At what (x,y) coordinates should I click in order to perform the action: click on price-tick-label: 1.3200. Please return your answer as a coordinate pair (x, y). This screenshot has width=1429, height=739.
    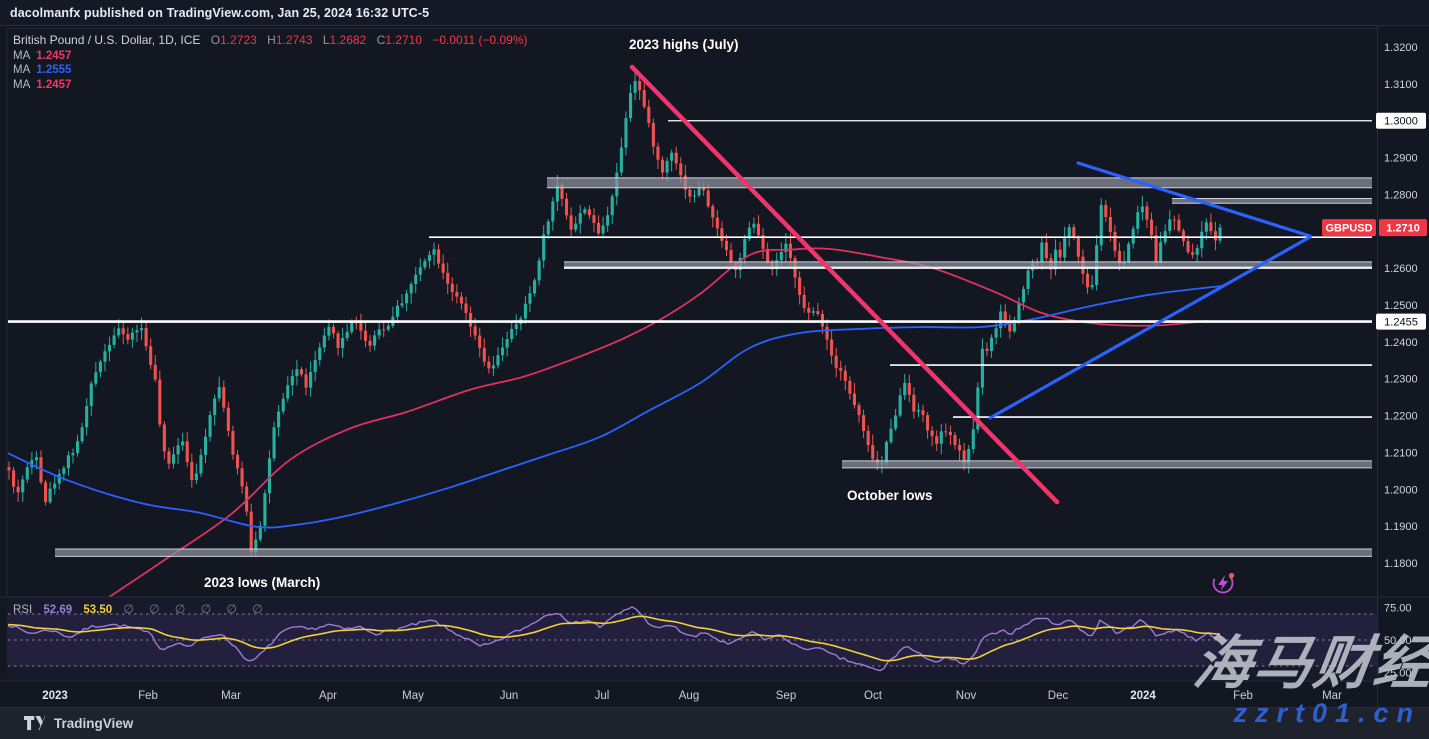
    Looking at the image, I should click on (1401, 48).